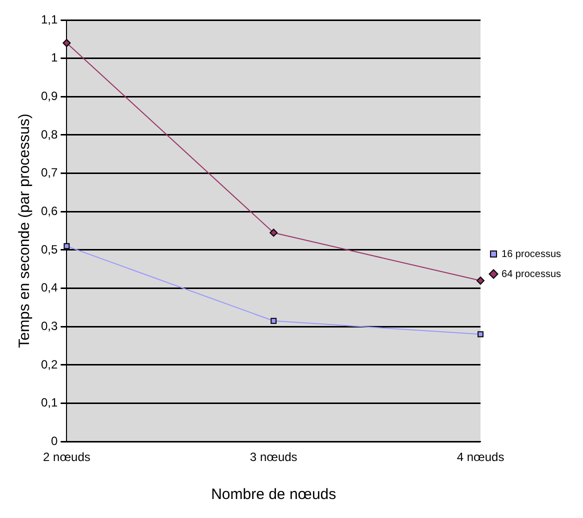 The image size is (583, 518). What do you see at coordinates (54, 57) in the screenshot?
I see `y-tick-label: 1` at bounding box center [54, 57].